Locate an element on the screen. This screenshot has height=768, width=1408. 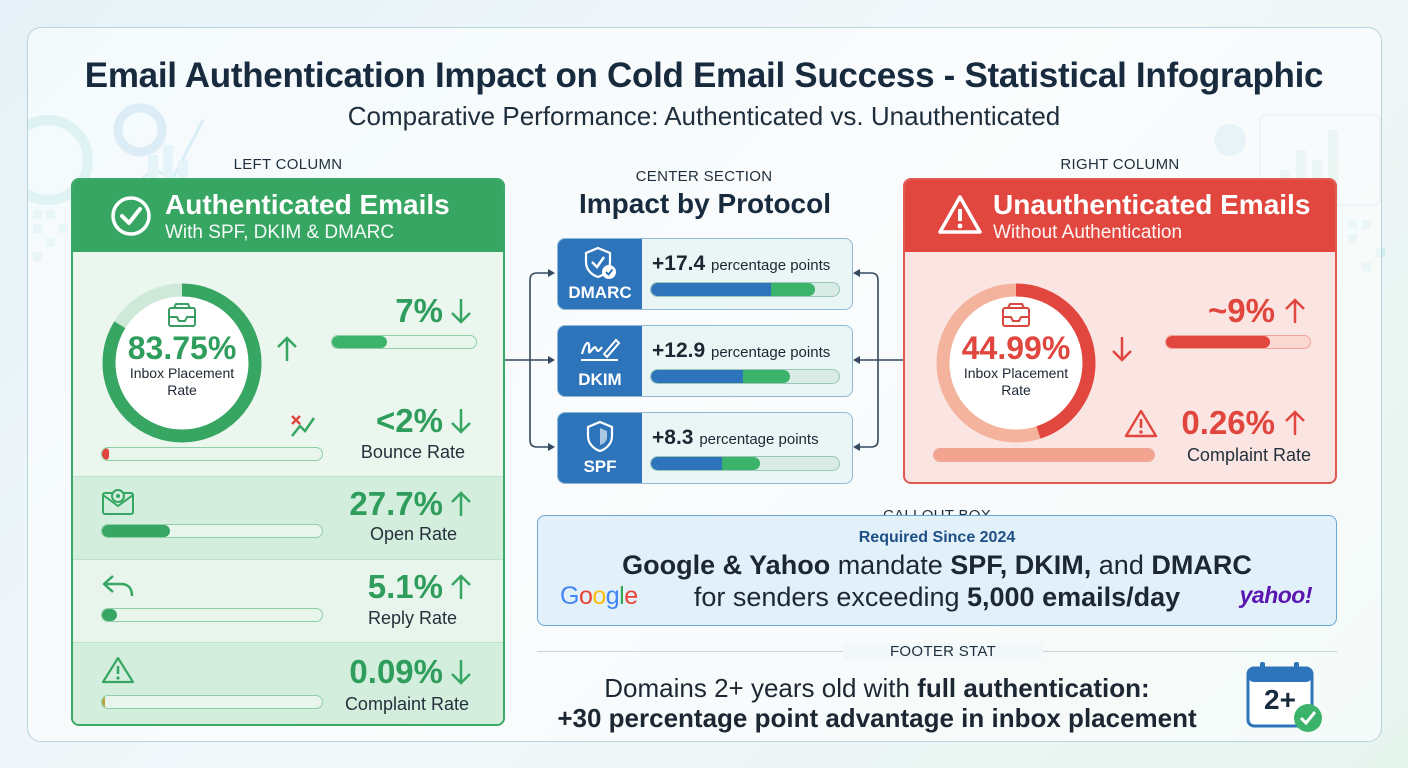
connector-lines is located at coordinates (704, 360).